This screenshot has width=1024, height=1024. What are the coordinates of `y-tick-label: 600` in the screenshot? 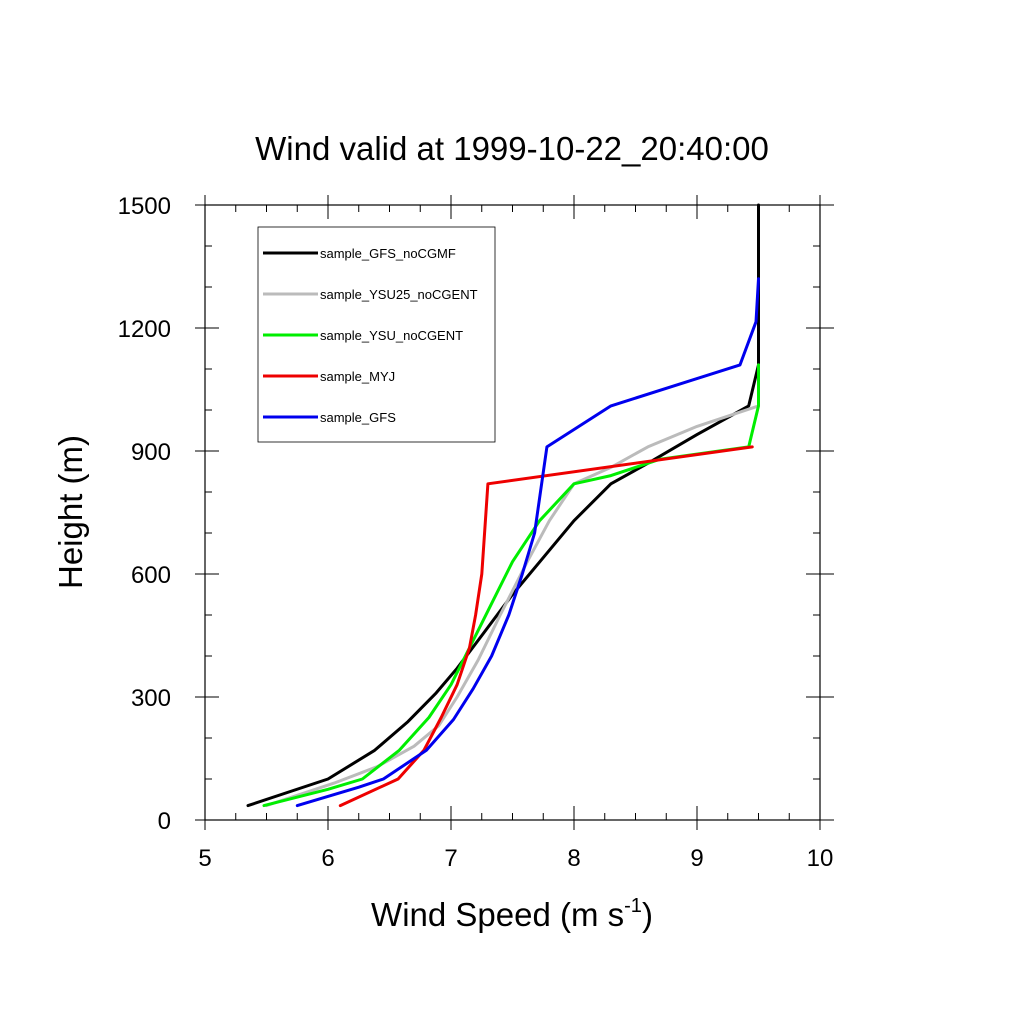 It's located at (151, 575).